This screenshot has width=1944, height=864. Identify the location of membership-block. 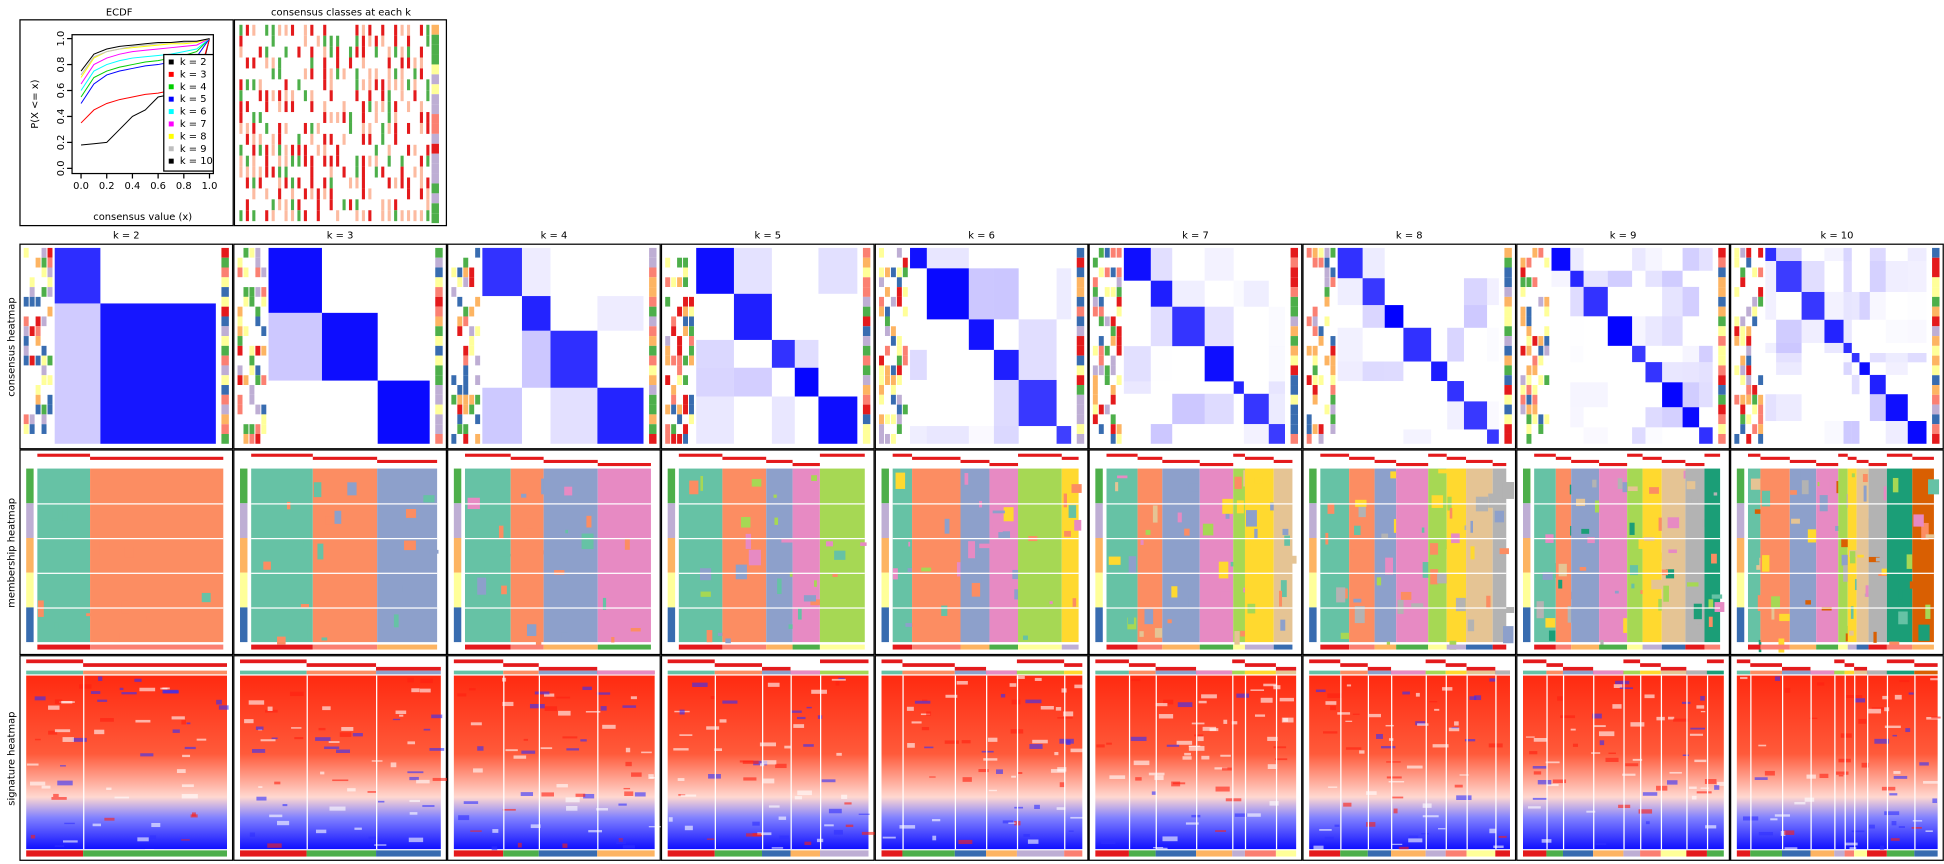
(1673, 555).